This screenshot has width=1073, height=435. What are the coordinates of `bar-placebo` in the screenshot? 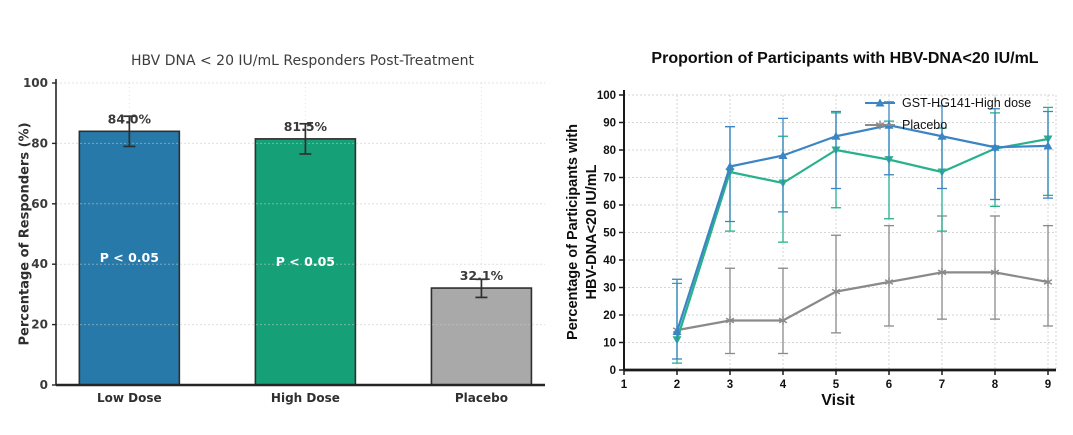 It's located at (481, 336).